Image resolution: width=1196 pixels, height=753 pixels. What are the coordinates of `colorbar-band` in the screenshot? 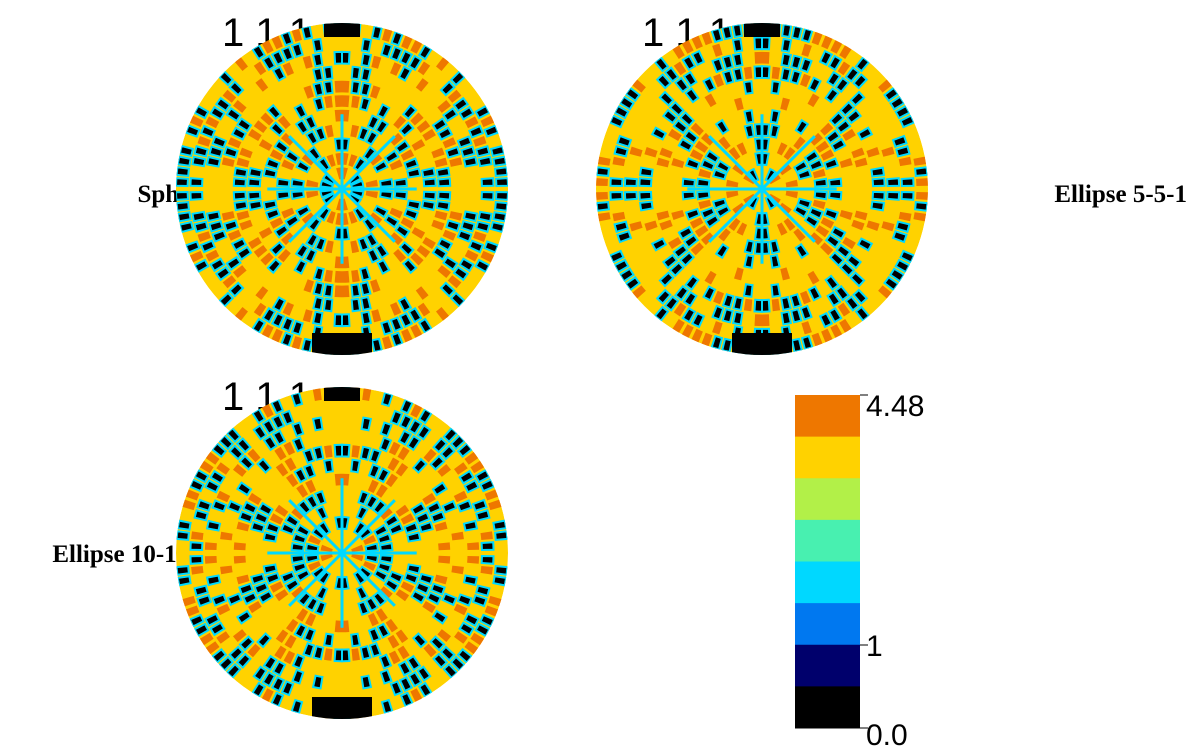 It's located at (827, 499).